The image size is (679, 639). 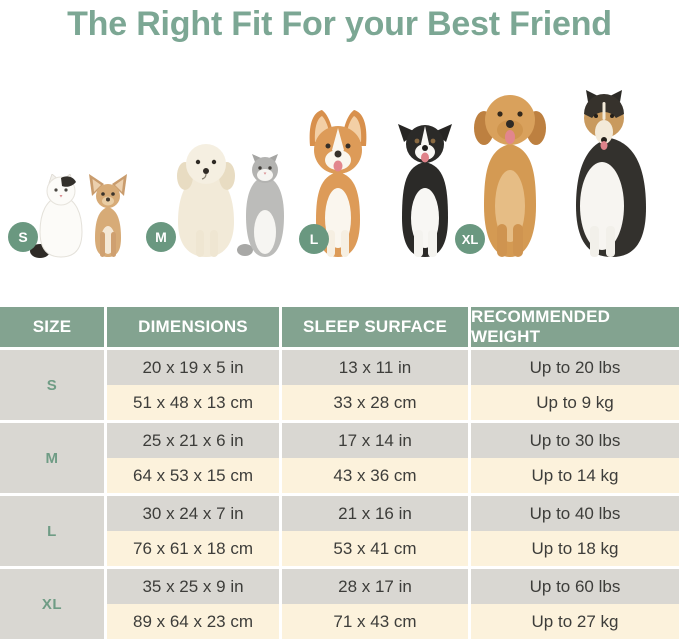 What do you see at coordinates (193, 367) in the screenshot?
I see `dimensions-in: 20 x 19 x 5 in` at bounding box center [193, 367].